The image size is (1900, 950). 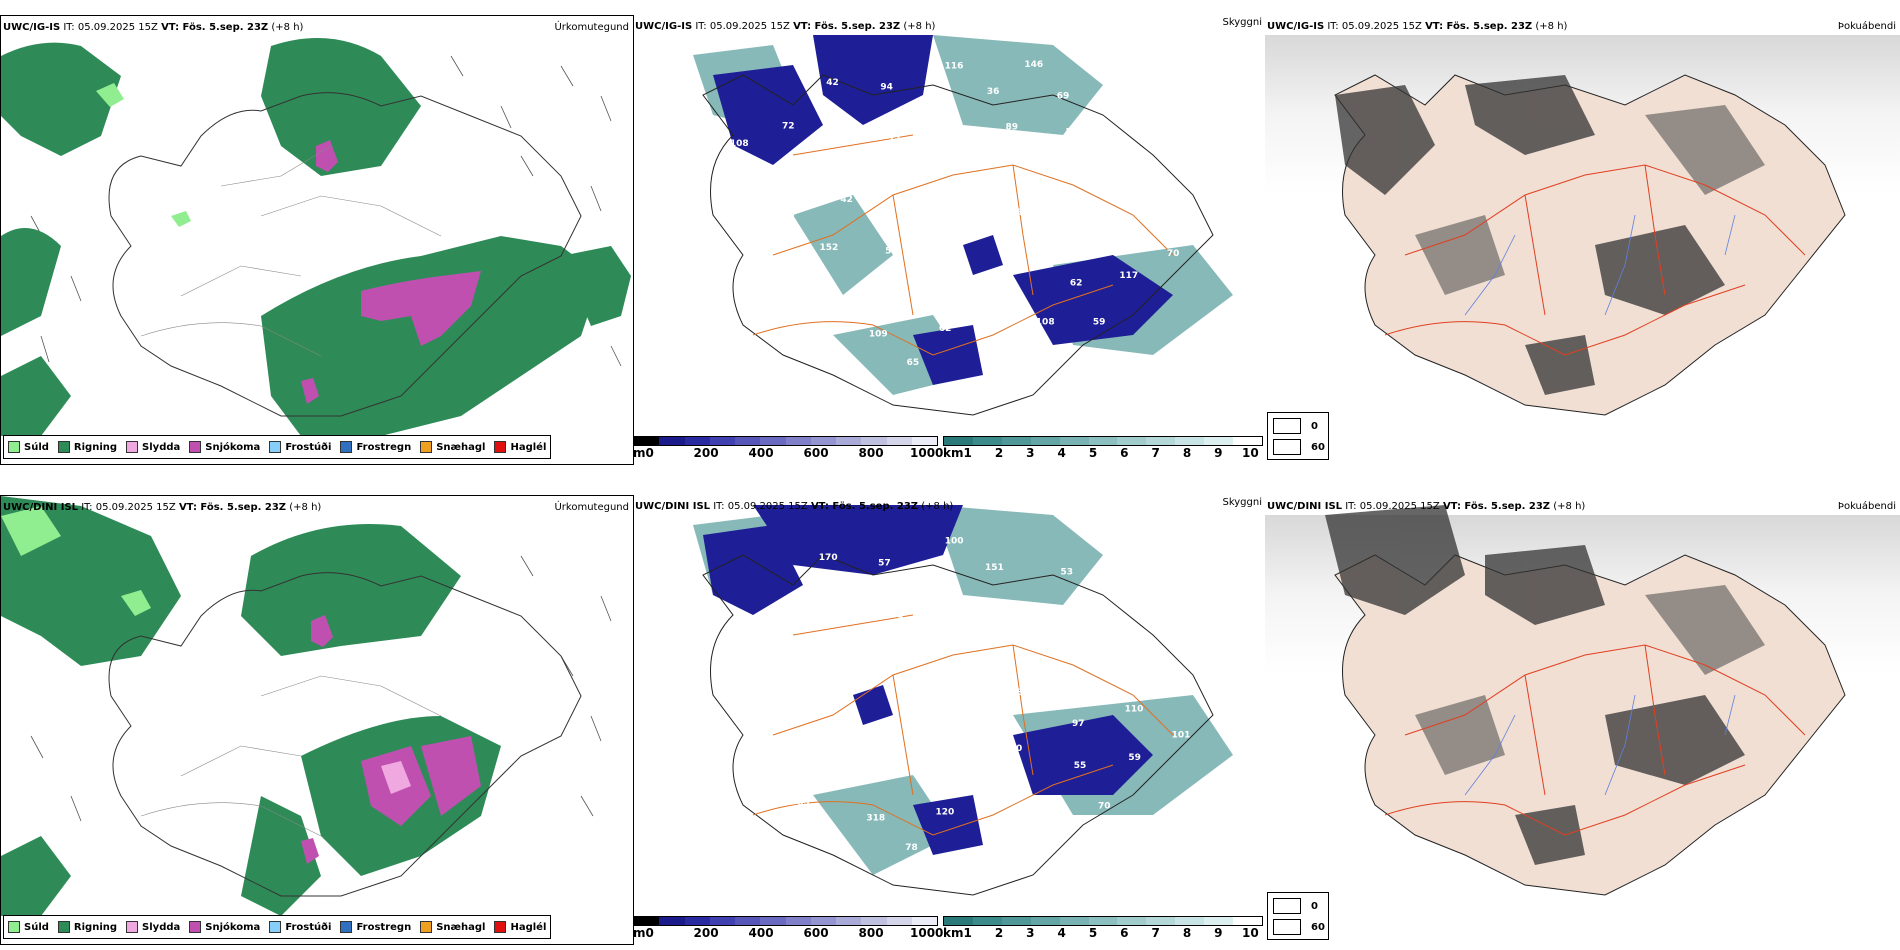 I want to click on value-label: 85, so click(x=803, y=803).